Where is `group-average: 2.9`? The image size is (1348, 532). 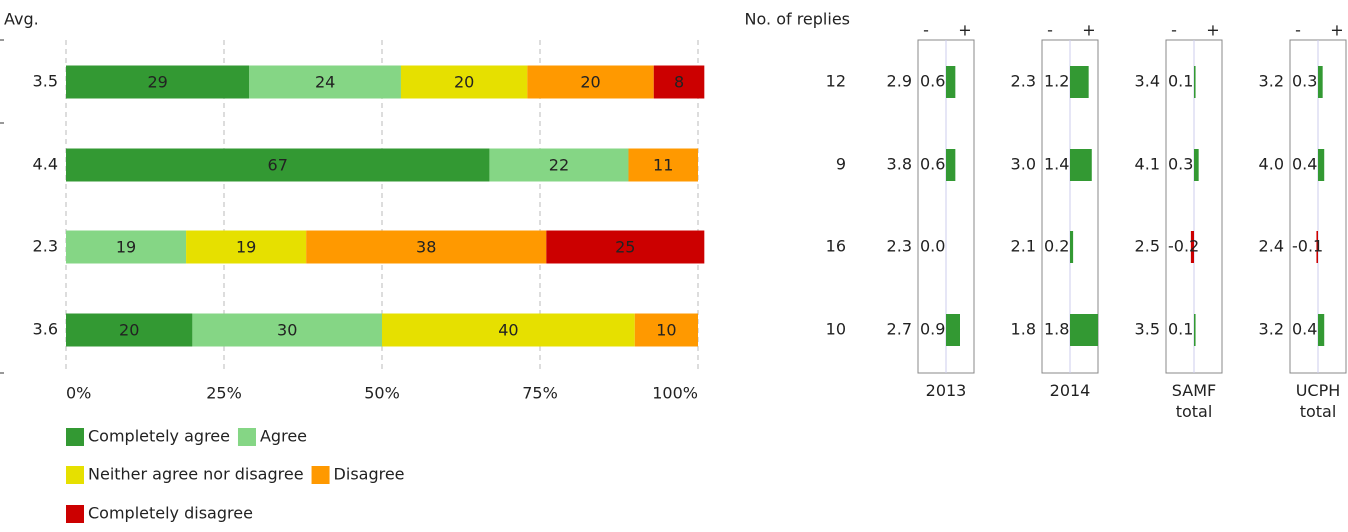 group-average: 2.9 is located at coordinates (899, 81).